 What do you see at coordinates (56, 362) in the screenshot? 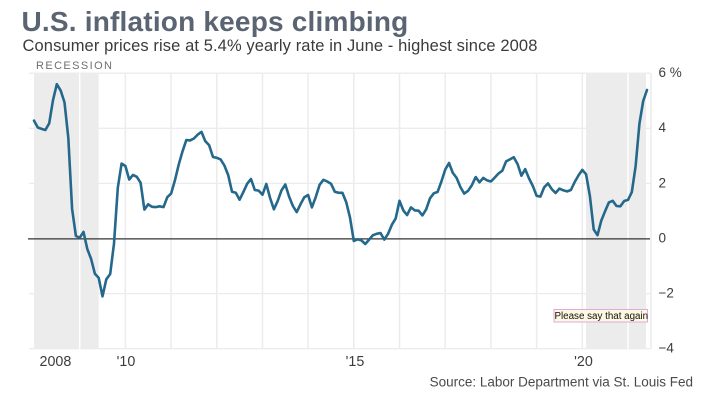
I see `svg-text: 2008` at bounding box center [56, 362].